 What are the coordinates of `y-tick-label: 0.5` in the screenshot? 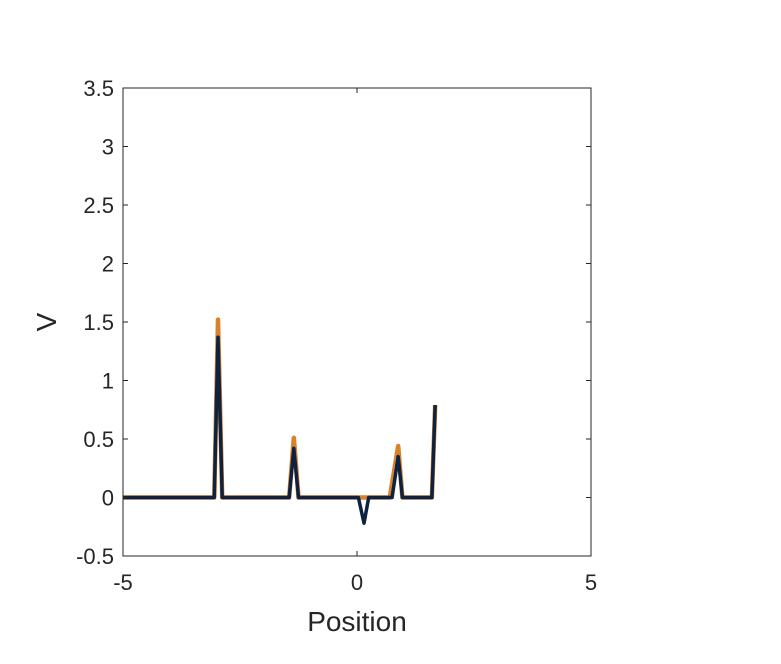 It's located at (98, 439).